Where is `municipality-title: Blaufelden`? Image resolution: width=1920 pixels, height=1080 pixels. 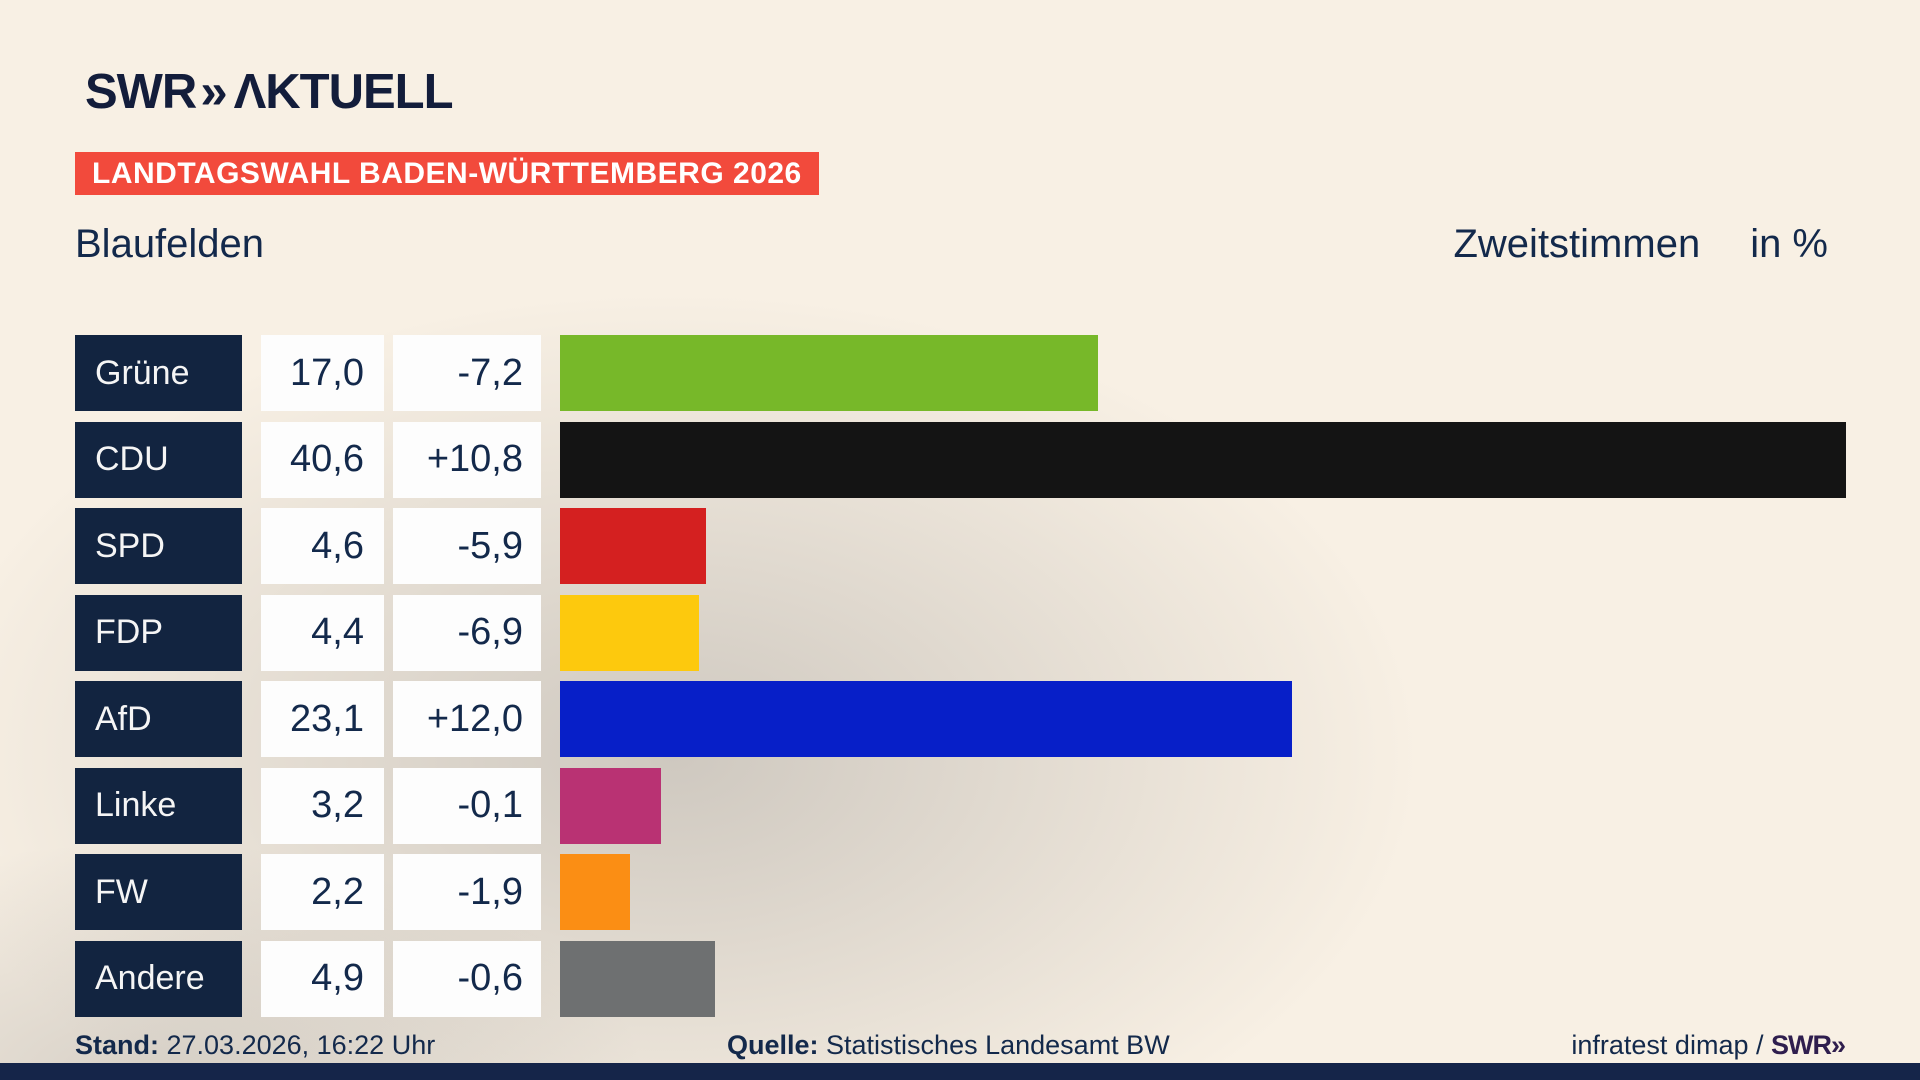 municipality-title: Blaufelden is located at coordinates (170, 244).